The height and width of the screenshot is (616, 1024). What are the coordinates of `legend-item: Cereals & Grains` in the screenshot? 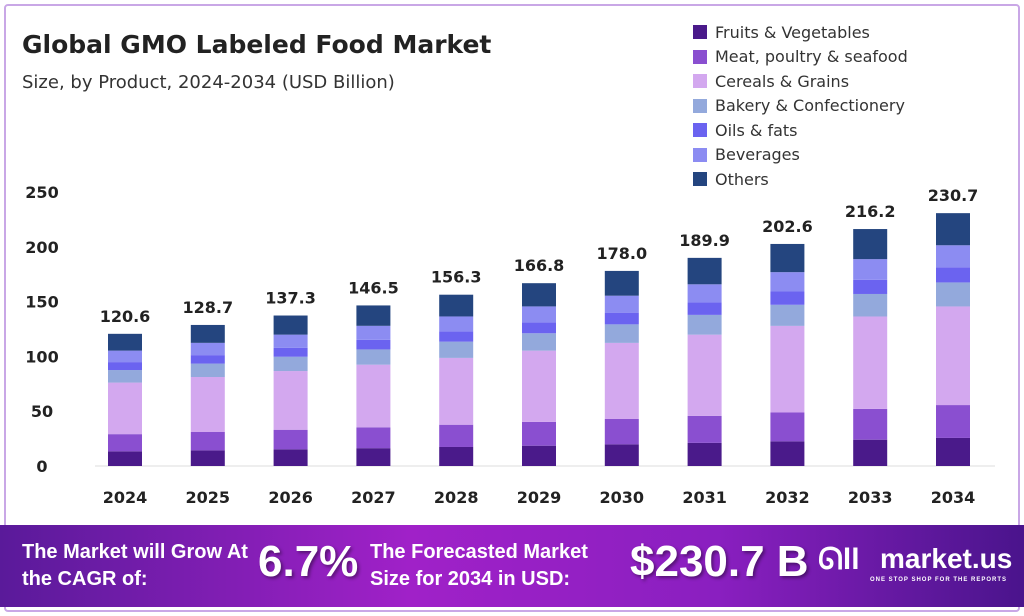 It's located at (800, 81).